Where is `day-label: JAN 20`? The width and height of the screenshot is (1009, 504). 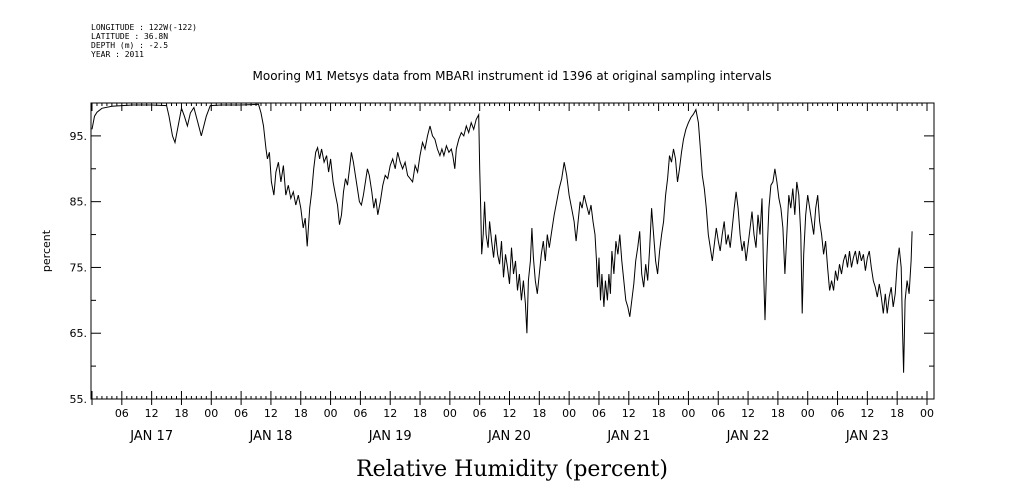
day-label: JAN 20 is located at coordinates (509, 436).